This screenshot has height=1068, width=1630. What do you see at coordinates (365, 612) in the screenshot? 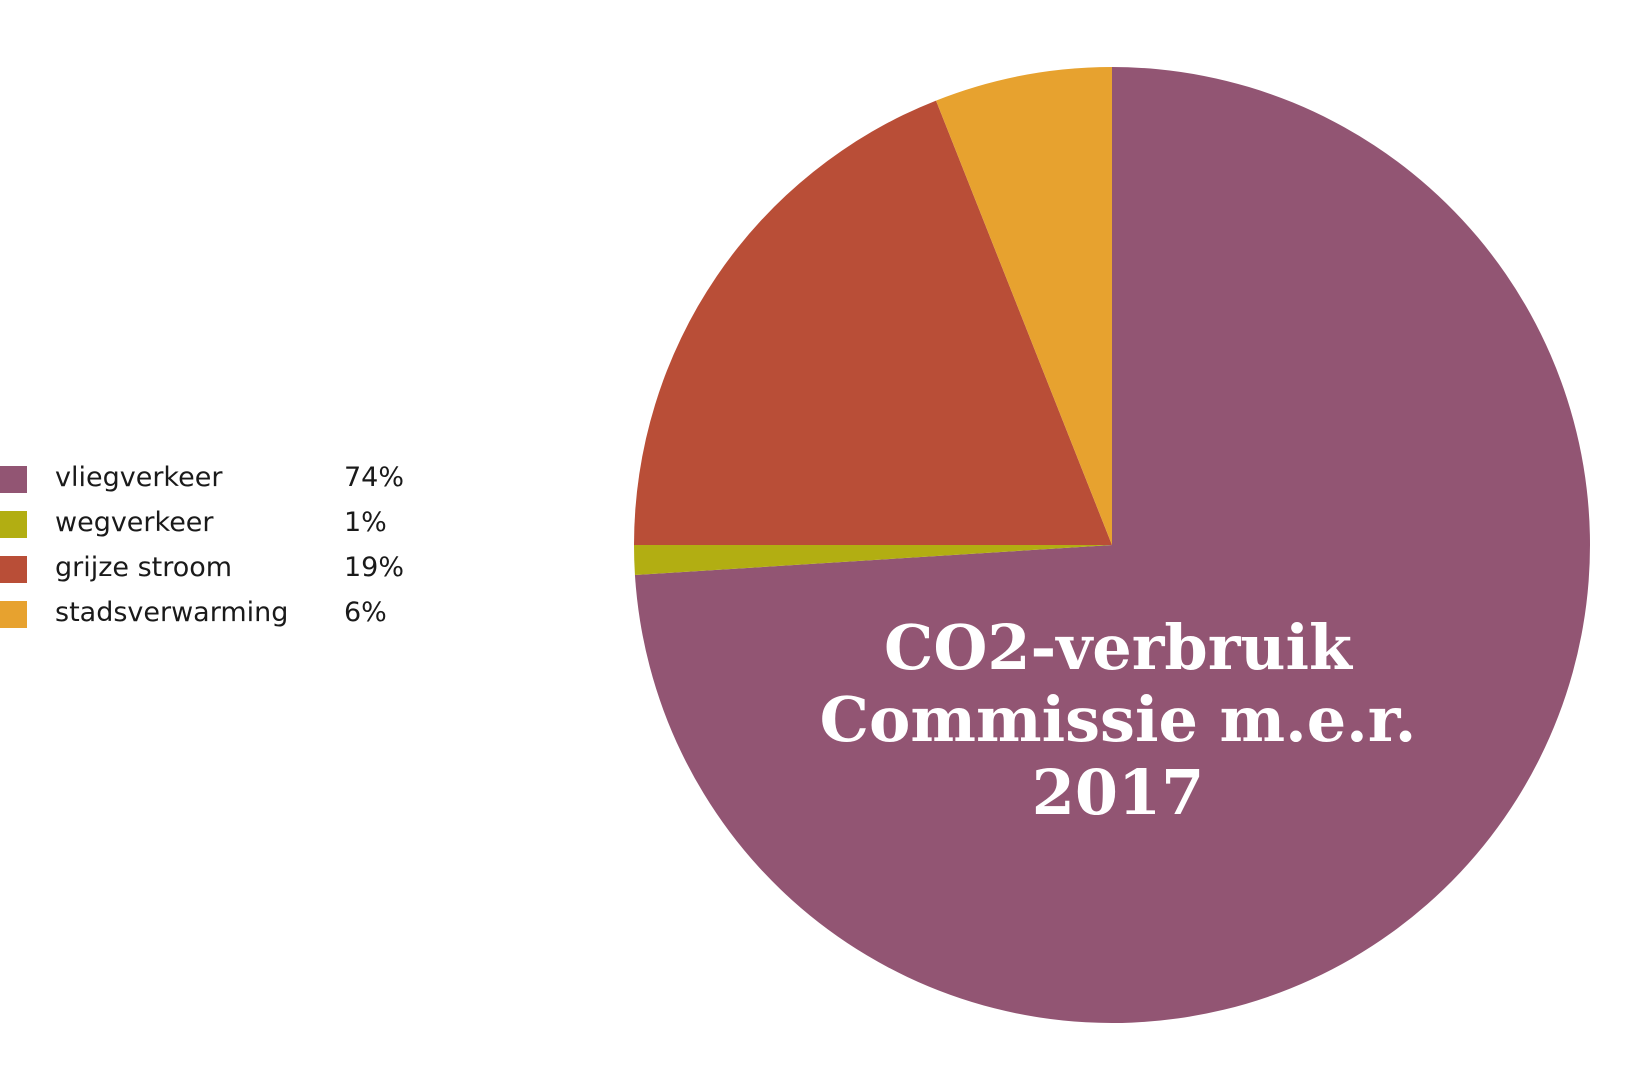
I see `legend-value: 6%` at bounding box center [365, 612].